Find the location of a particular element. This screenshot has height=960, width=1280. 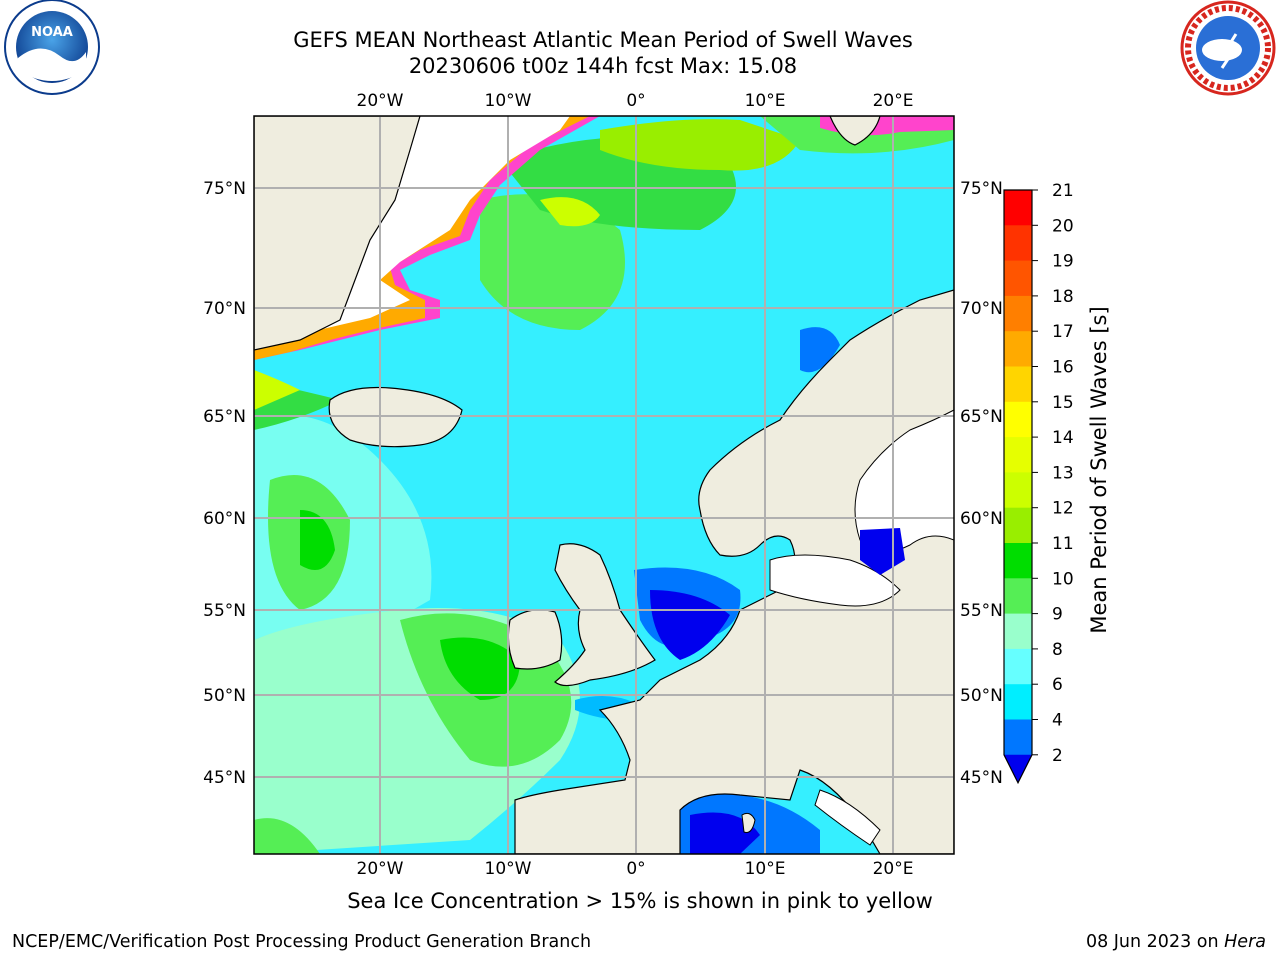

noaa-logo: NOAA is located at coordinates (52, 47).